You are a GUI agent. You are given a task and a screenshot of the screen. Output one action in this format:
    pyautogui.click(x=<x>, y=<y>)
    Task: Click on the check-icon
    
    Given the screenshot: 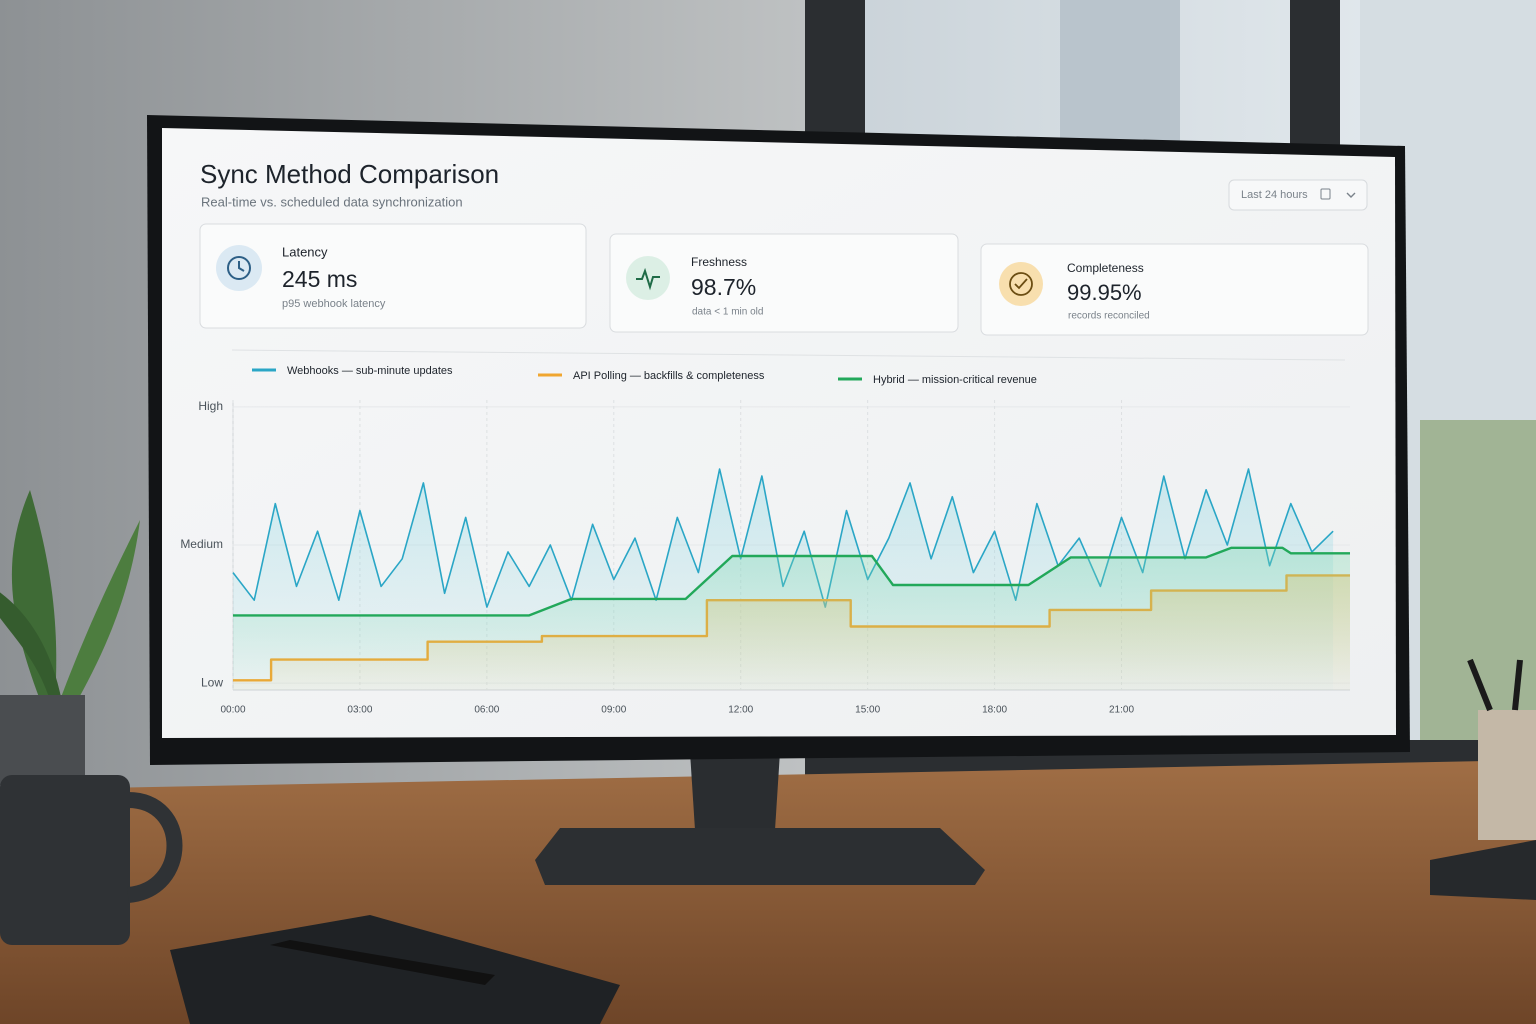 What is the action you would take?
    pyautogui.click(x=1021, y=284)
    